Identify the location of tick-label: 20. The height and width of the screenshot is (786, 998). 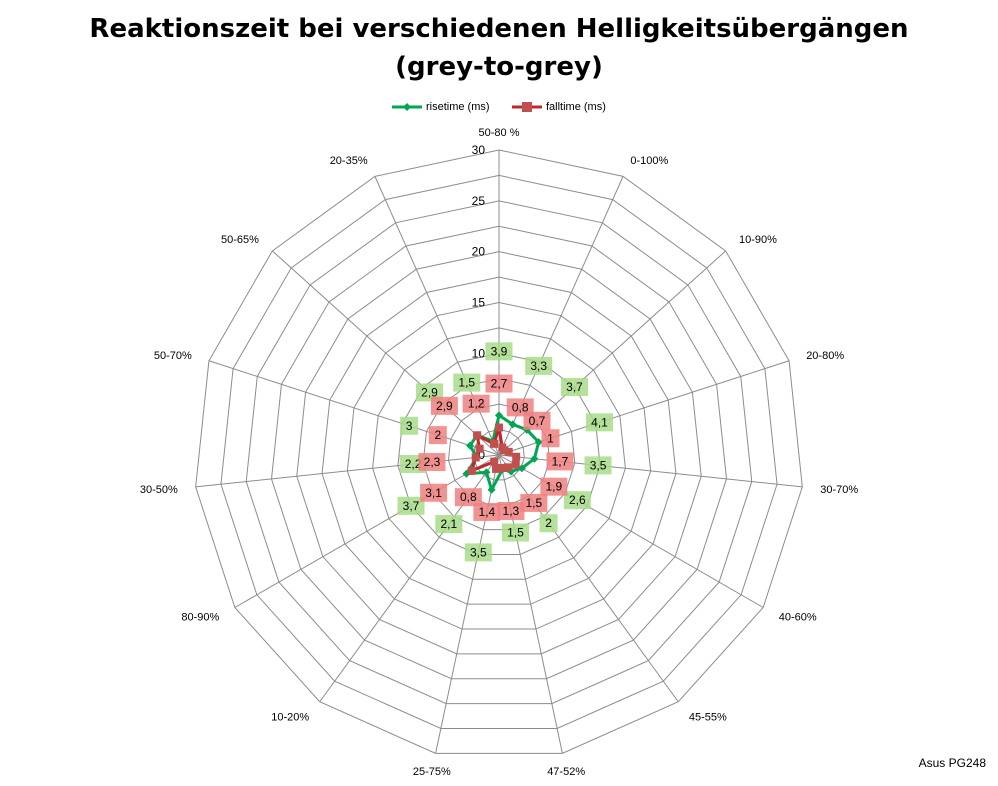
(479, 252).